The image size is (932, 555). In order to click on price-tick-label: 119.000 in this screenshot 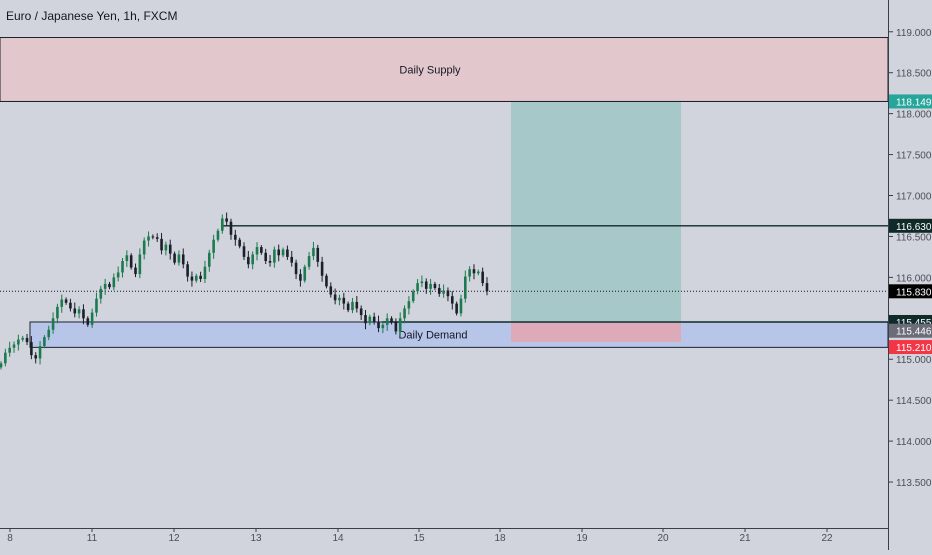, I will do `click(914, 33)`.